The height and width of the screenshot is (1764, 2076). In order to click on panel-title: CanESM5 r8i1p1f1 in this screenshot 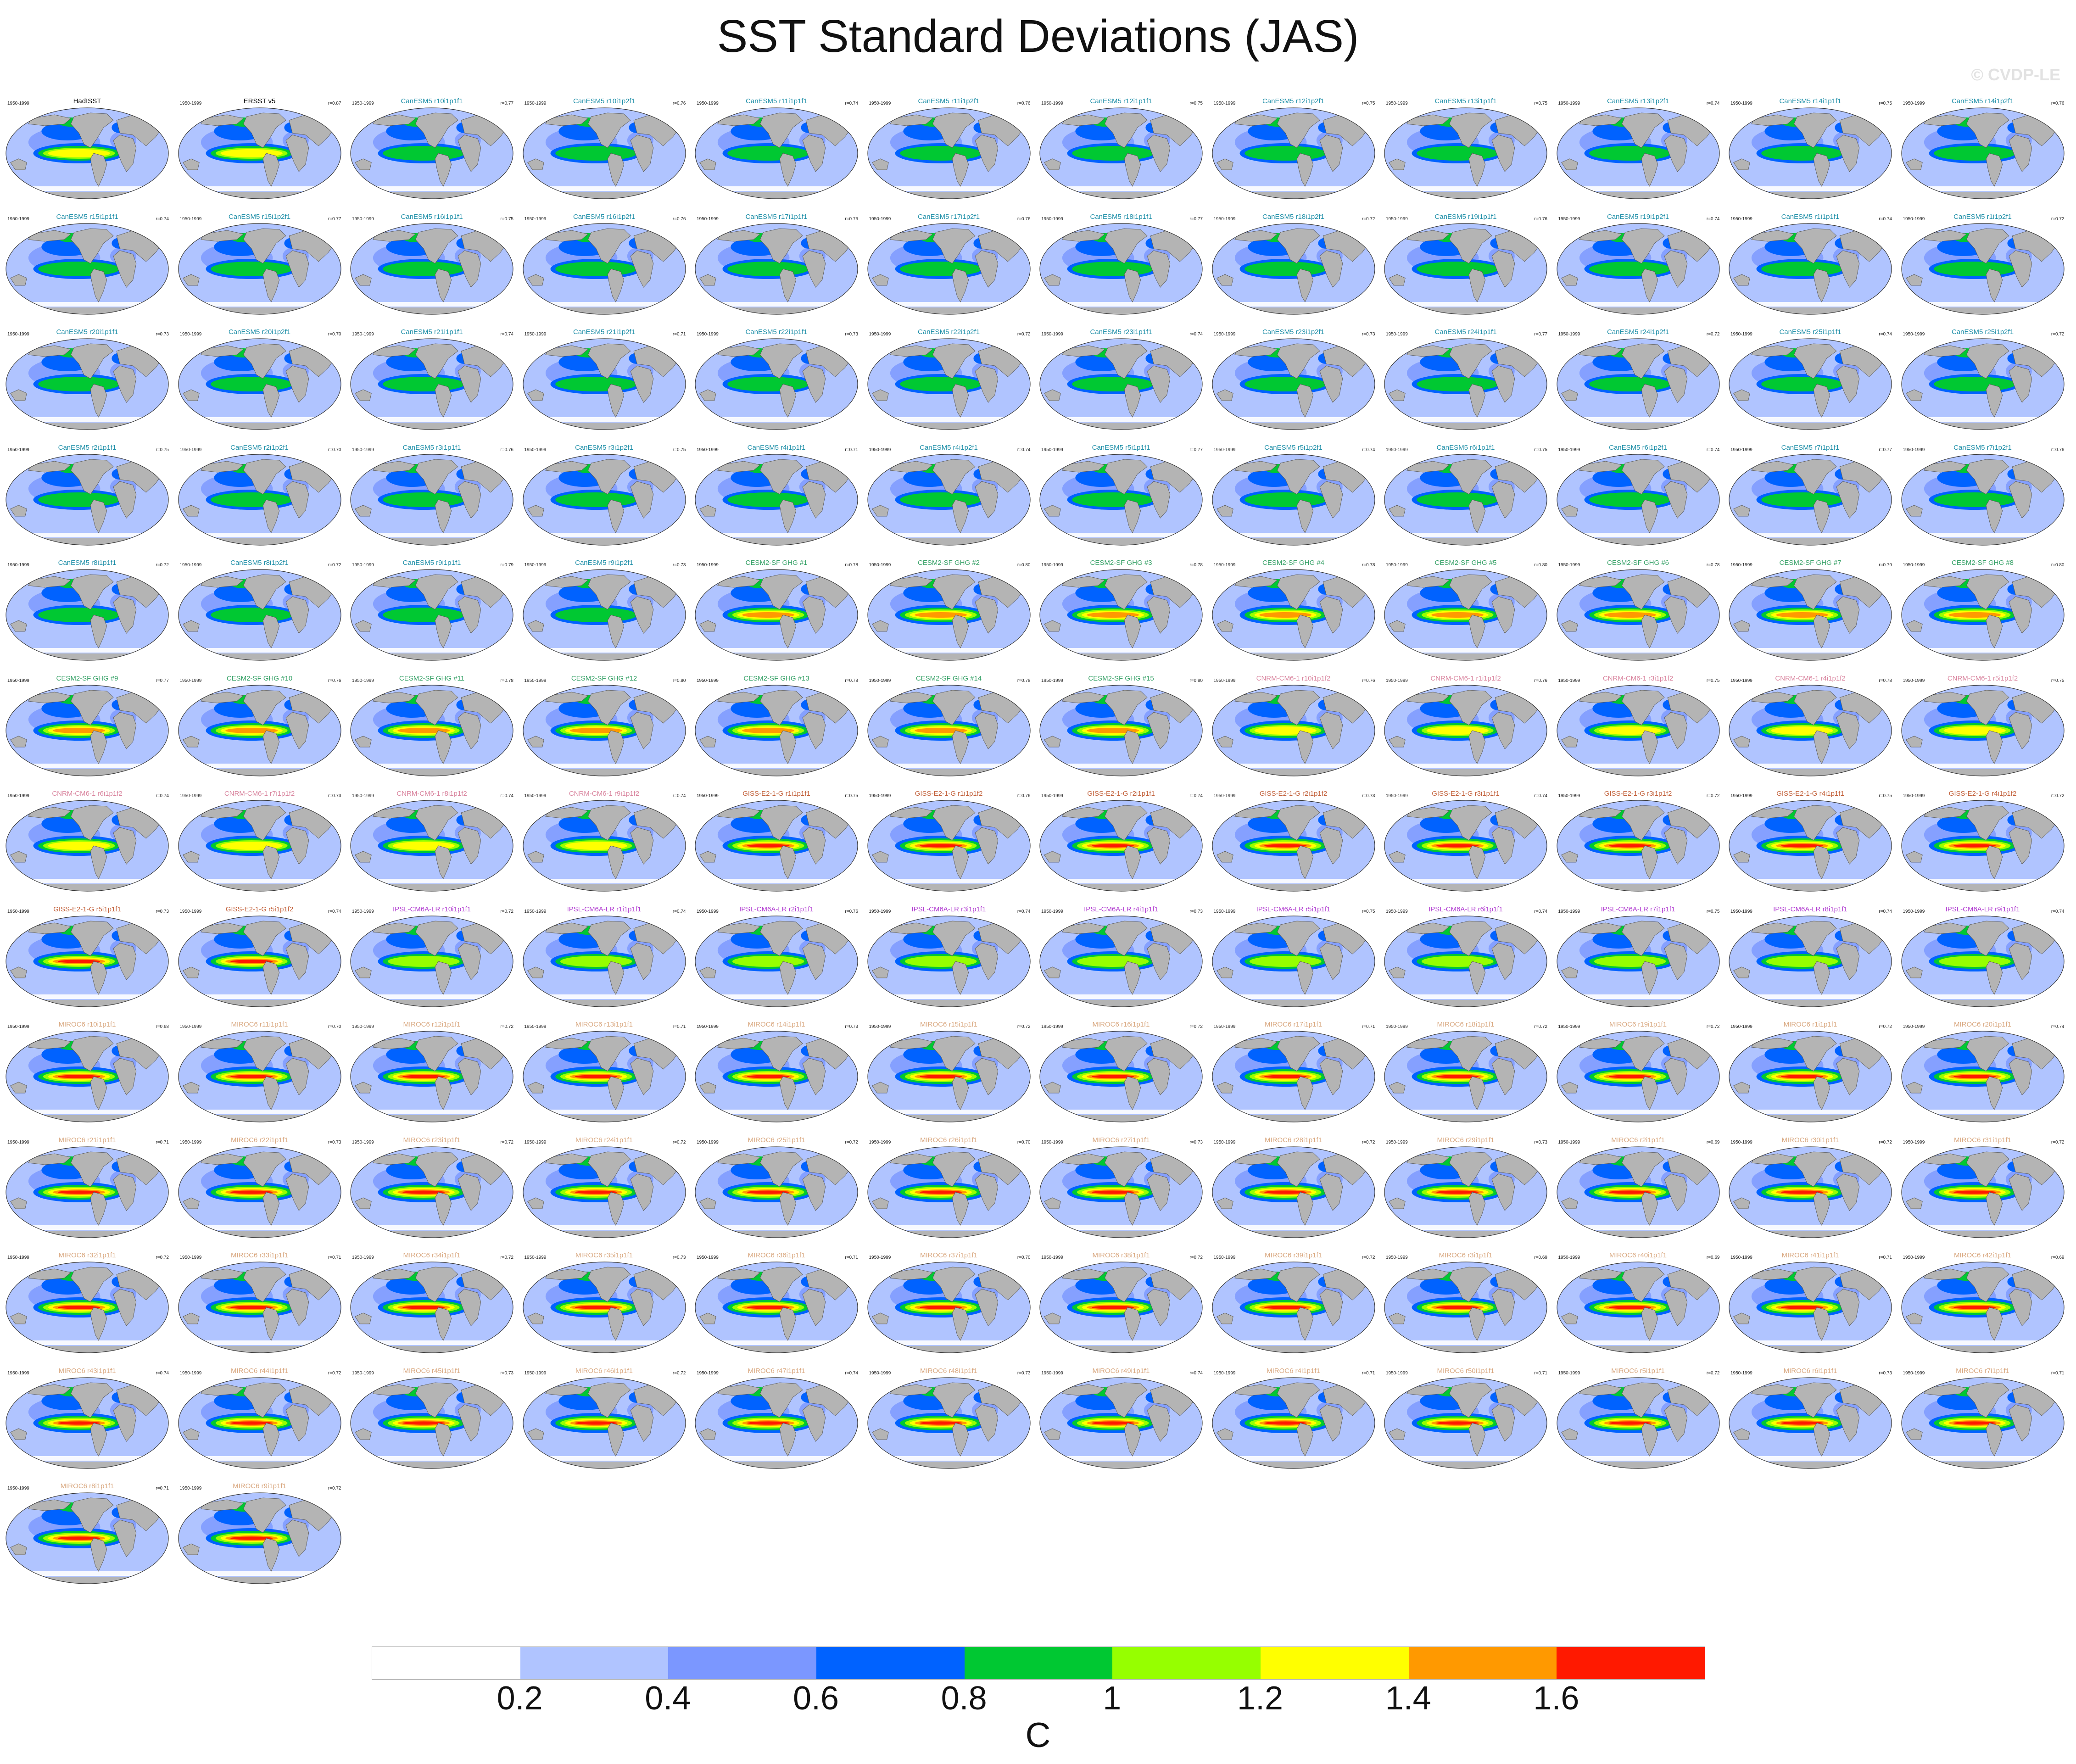, I will do `click(87, 563)`.